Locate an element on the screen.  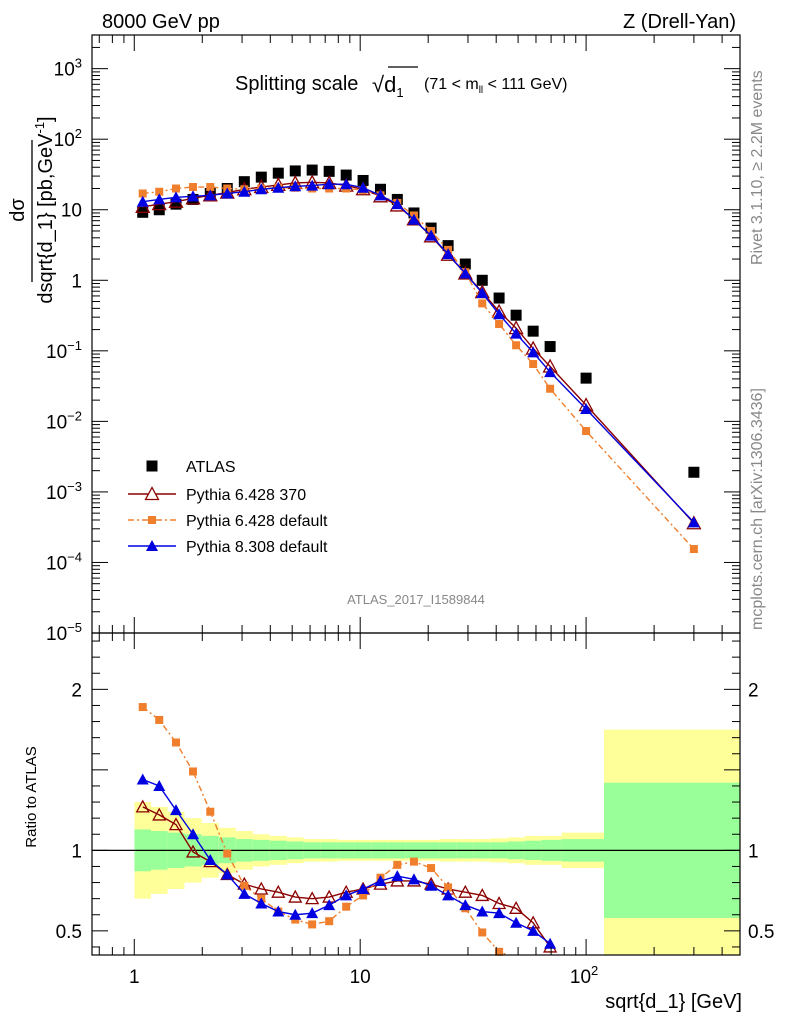
ratio-tick-label-right: 1 is located at coordinates (753, 851).